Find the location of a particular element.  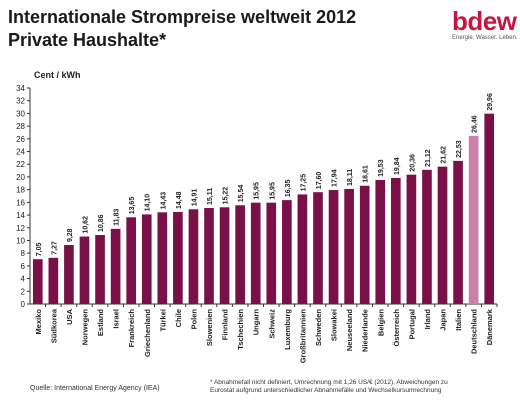

bar-value-label: 10,62 is located at coordinates (85, 225).